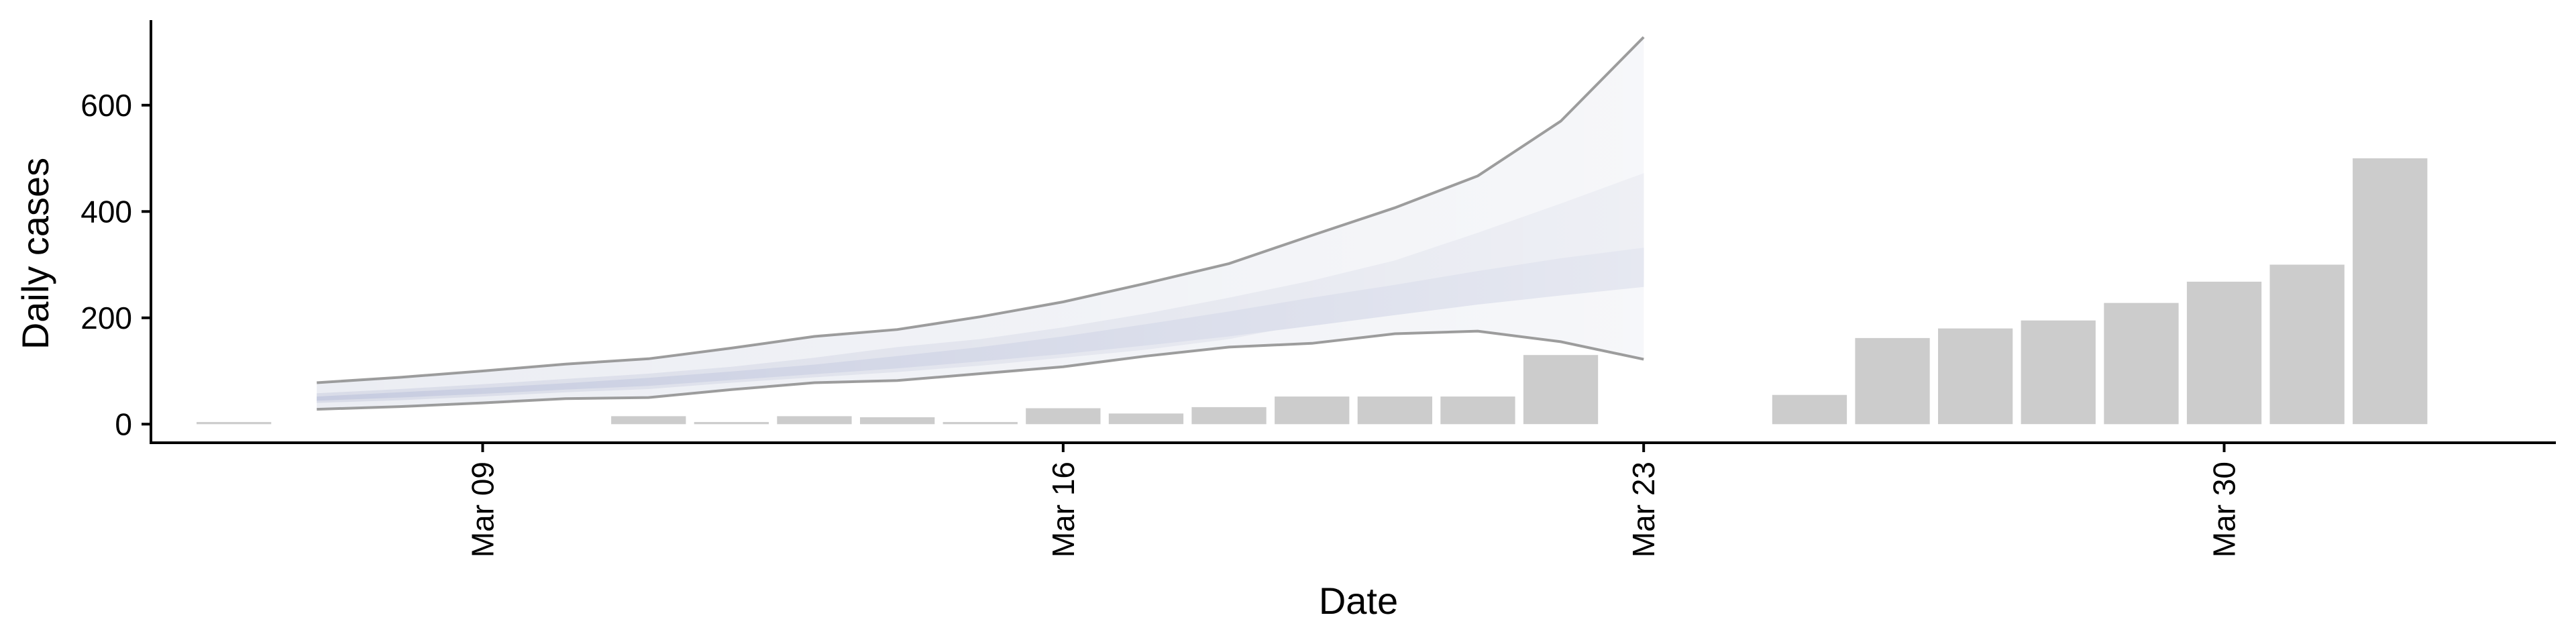 Image resolution: width=2576 pixels, height=644 pixels. Describe the element at coordinates (2224, 509) in the screenshot. I see `x-tick-label: Mar 30` at that location.